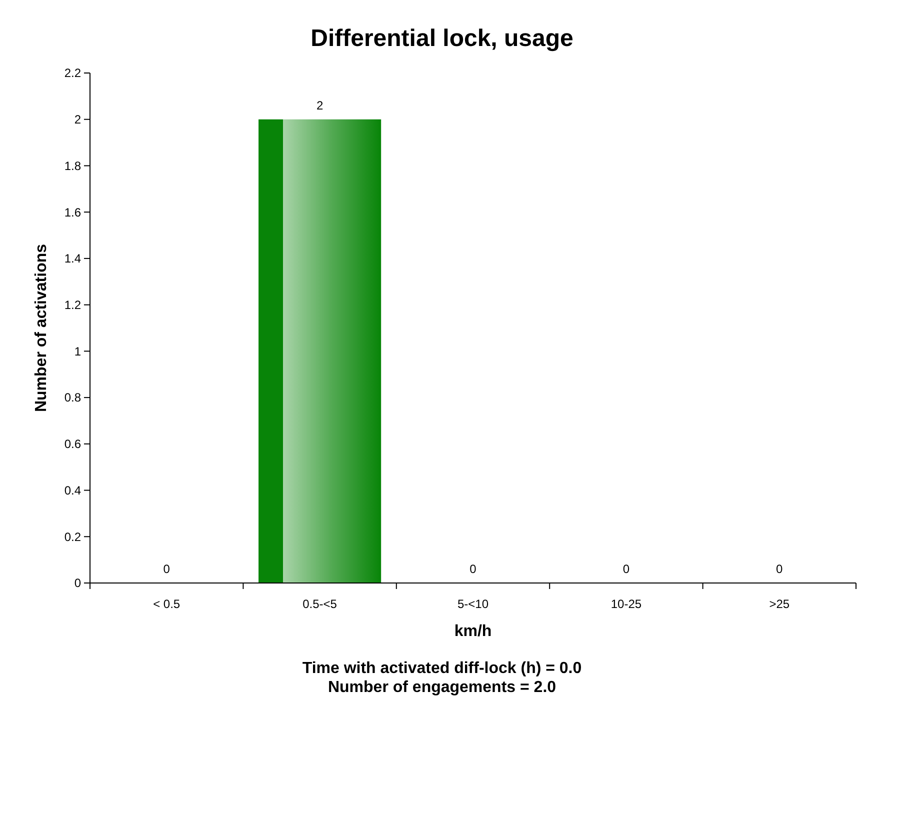  I want to click on y-tick-label: 1.6, so click(73, 212).